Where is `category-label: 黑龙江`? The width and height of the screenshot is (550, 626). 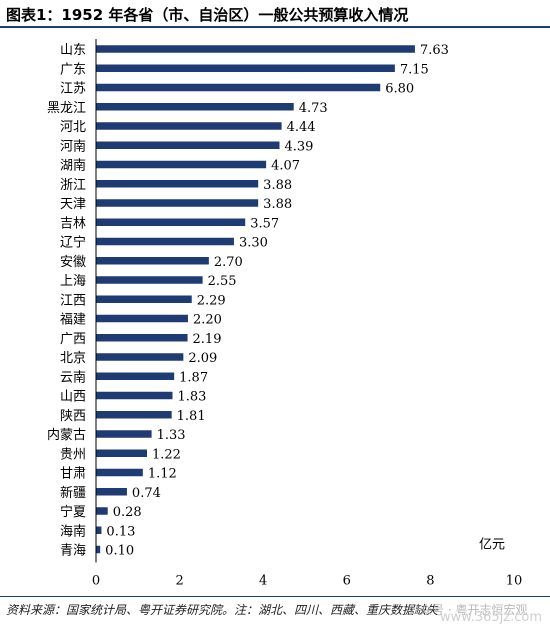
category-label: 黑龙江 is located at coordinates (66, 108).